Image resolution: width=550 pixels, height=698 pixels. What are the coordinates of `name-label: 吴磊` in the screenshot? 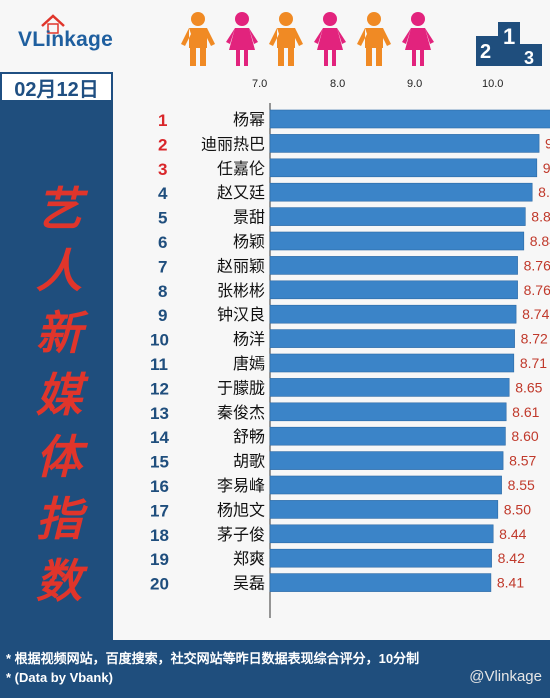 It's located at (249, 583).